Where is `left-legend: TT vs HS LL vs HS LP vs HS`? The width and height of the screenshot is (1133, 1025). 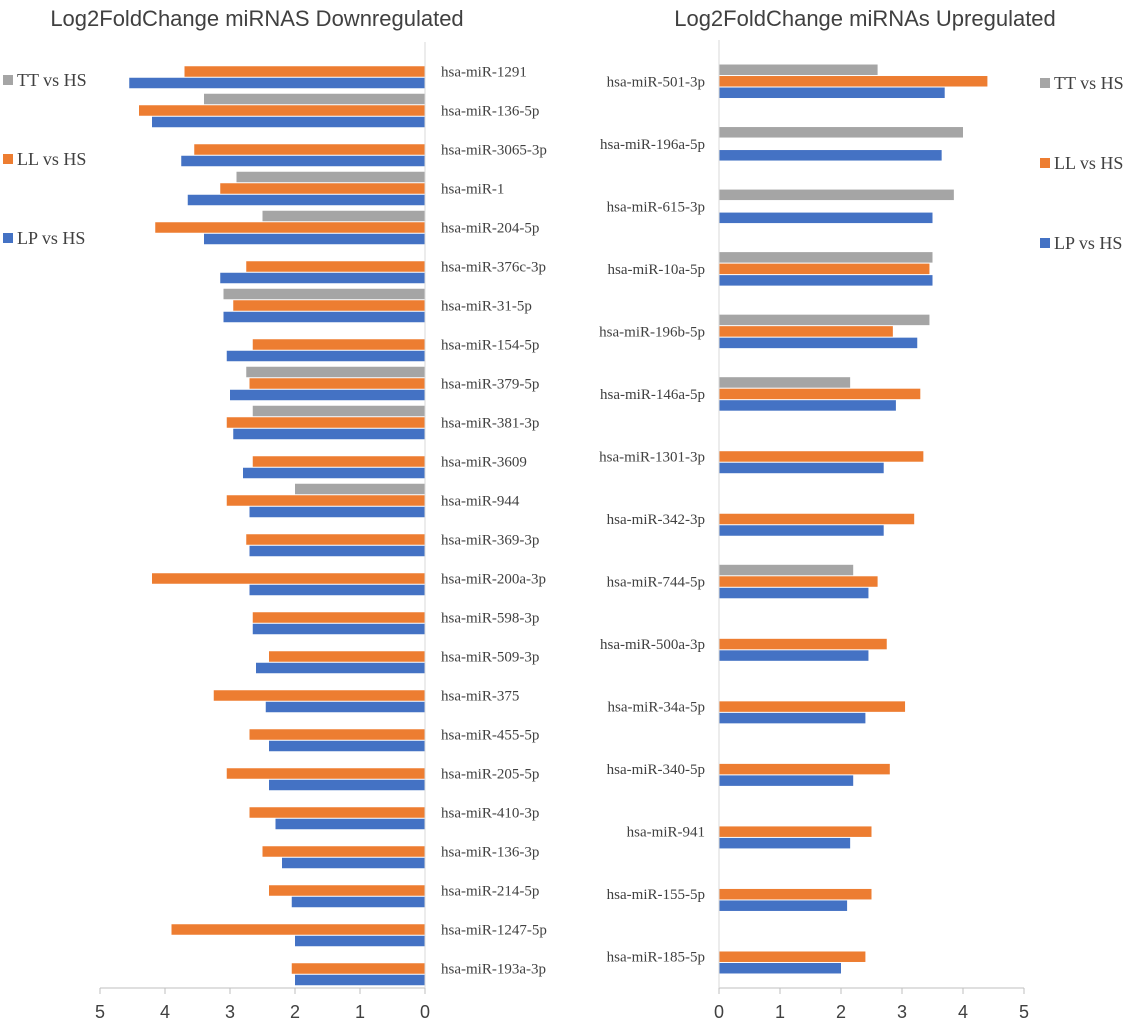
left-legend: TT vs HS LL vs HS LP vs HS is located at coordinates (45, 159).